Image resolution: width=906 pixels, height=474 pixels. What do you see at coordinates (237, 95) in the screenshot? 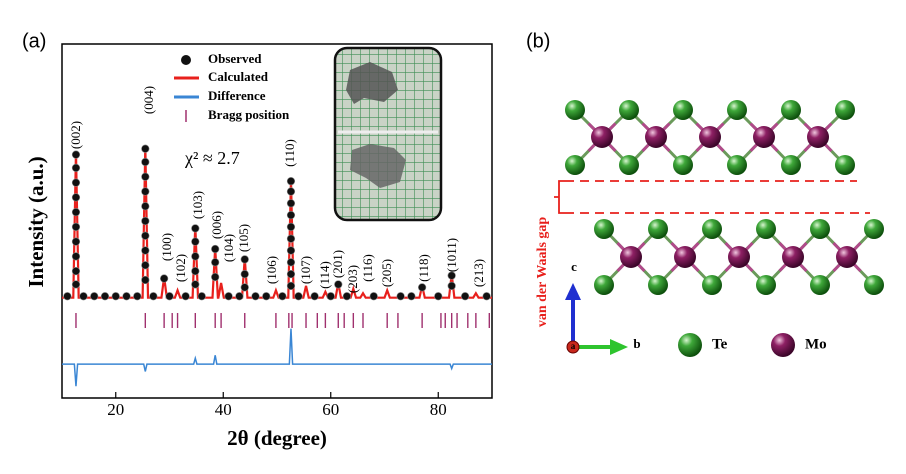
I see `legend-label: Difference` at bounding box center [237, 95].